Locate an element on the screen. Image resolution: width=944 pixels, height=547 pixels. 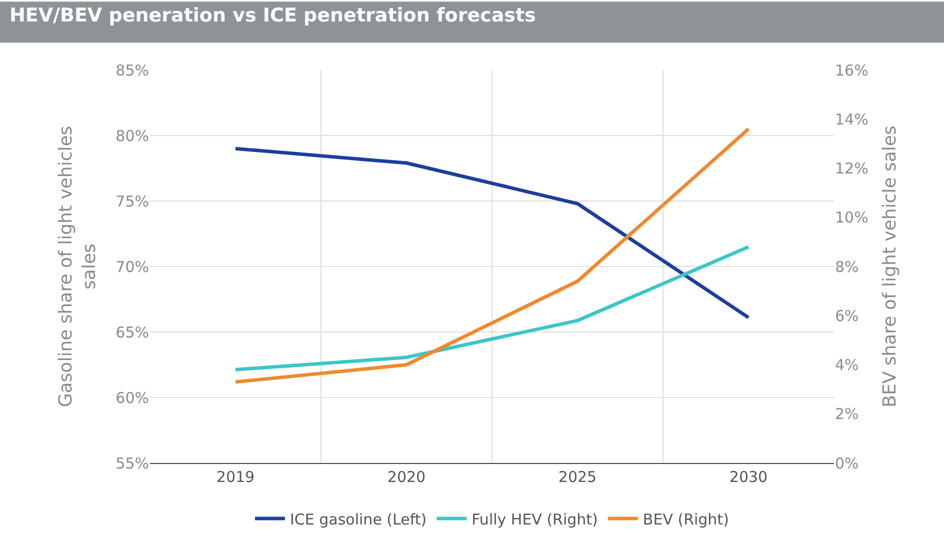
y2-tick-label: 6% is located at coordinates (847, 315).